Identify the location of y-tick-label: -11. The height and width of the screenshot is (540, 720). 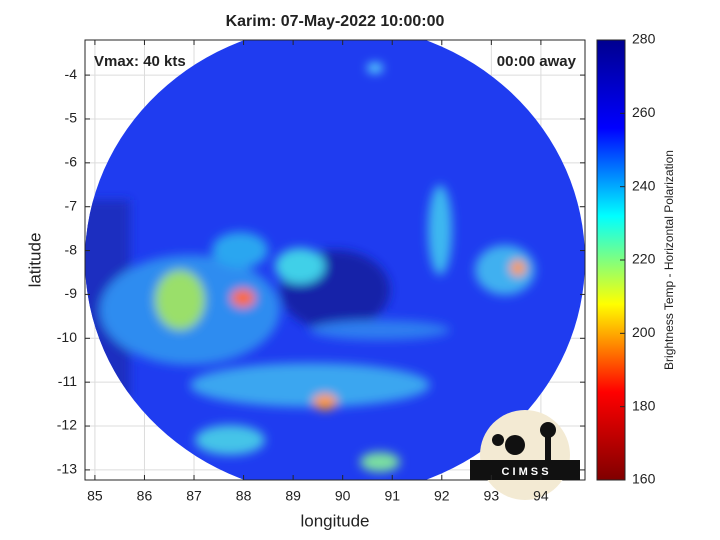
(67, 381).